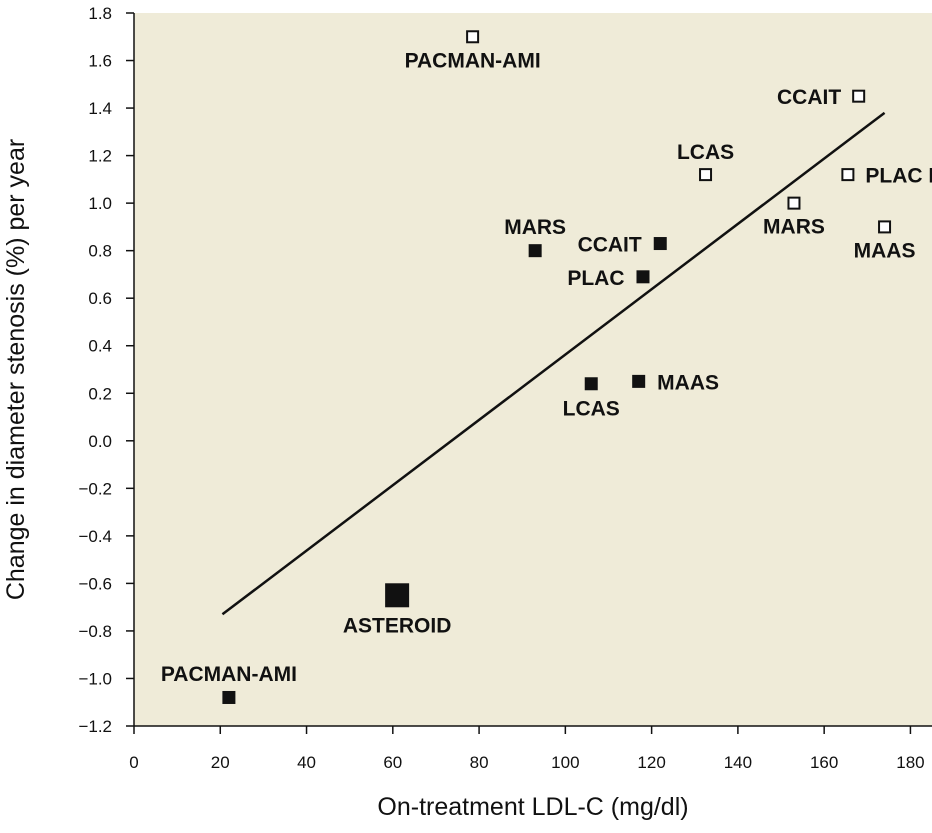 Image resolution: width=932 pixels, height=833 pixels. What do you see at coordinates (392, 762) in the screenshot?
I see `x-tick-label: 60` at bounding box center [392, 762].